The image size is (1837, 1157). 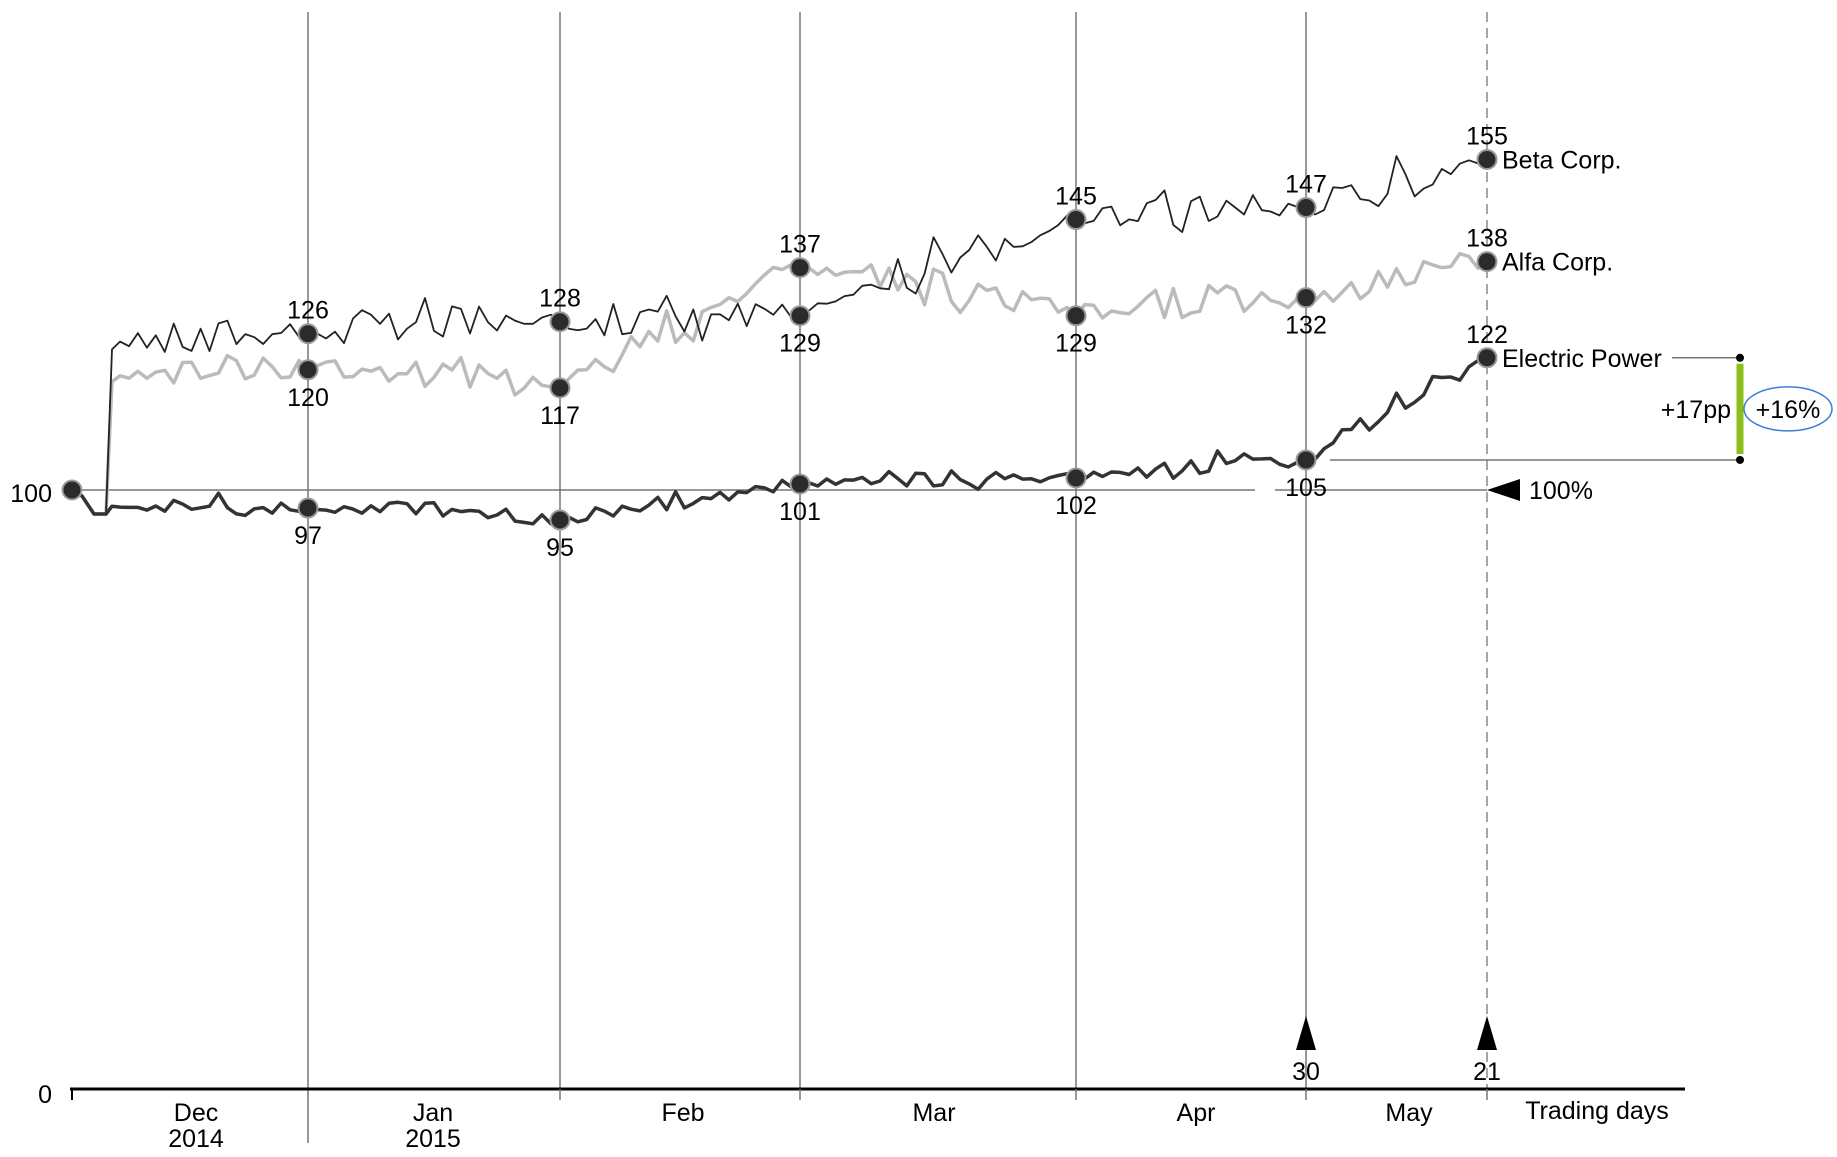 I want to click on data-label: 132, so click(x=1306, y=326).